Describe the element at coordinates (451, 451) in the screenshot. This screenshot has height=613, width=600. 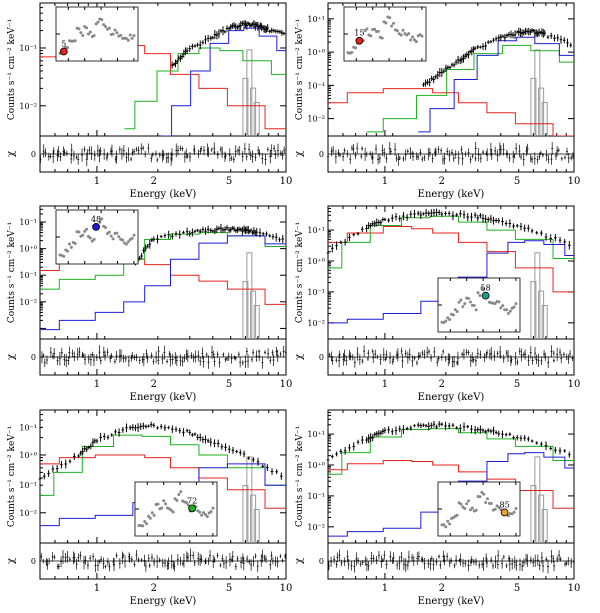
I see `green-model-curve` at that location.